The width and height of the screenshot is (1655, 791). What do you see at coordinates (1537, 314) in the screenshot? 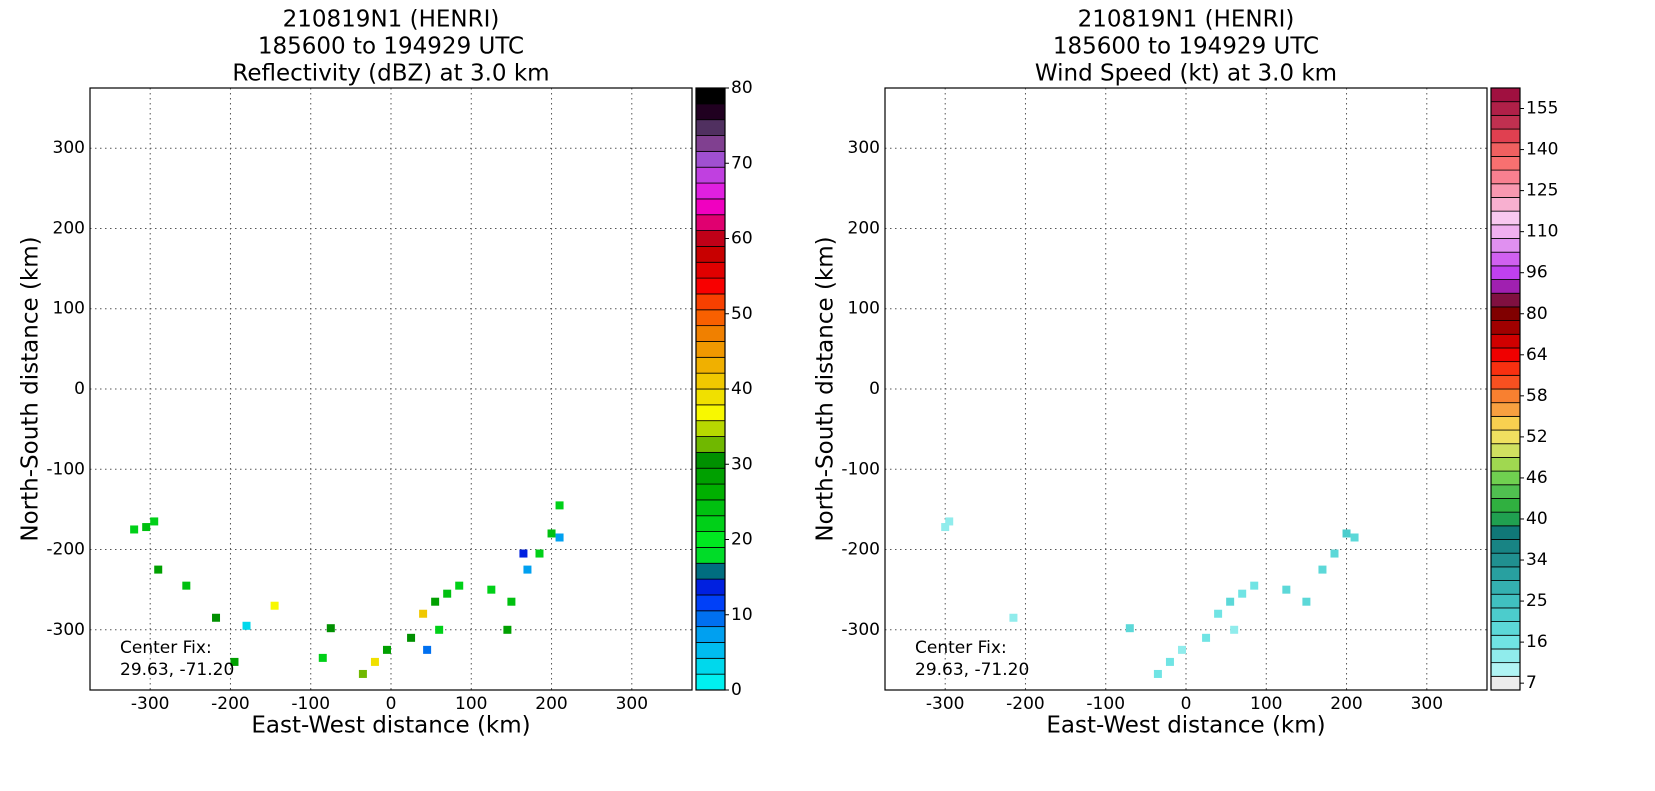
I see `colorbar-tick-label: 80` at bounding box center [1537, 314].